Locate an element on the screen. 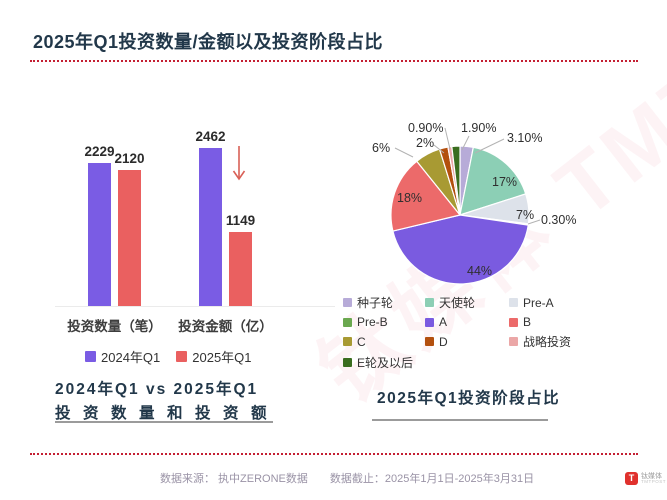  bar-value-label: 1149 is located at coordinates (240, 221).